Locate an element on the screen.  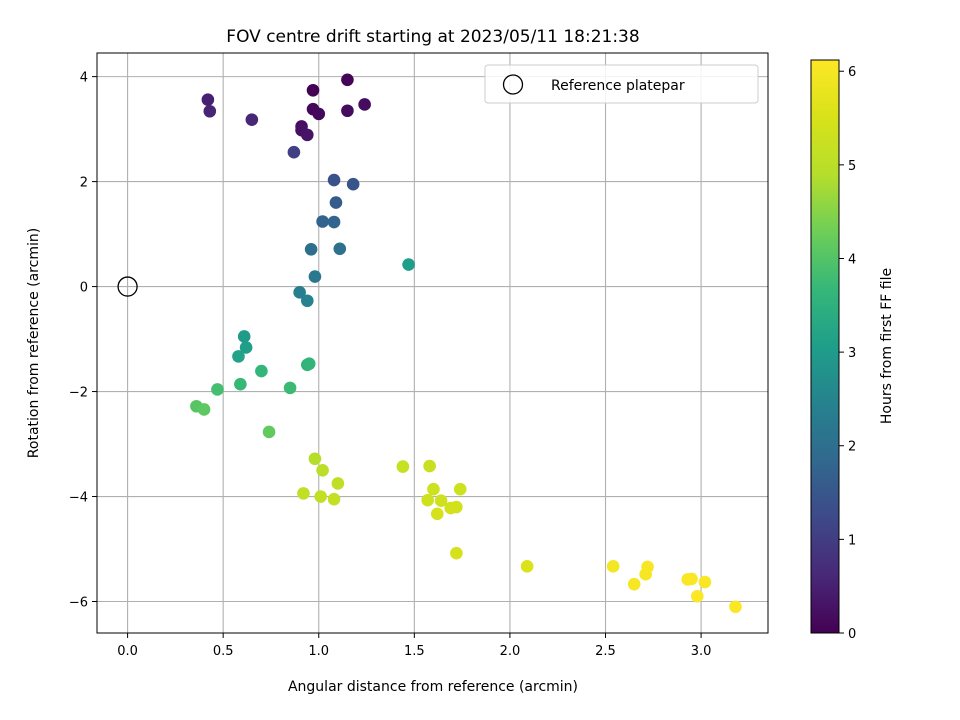
colorbar-tick-label: 5 is located at coordinates (852, 166).